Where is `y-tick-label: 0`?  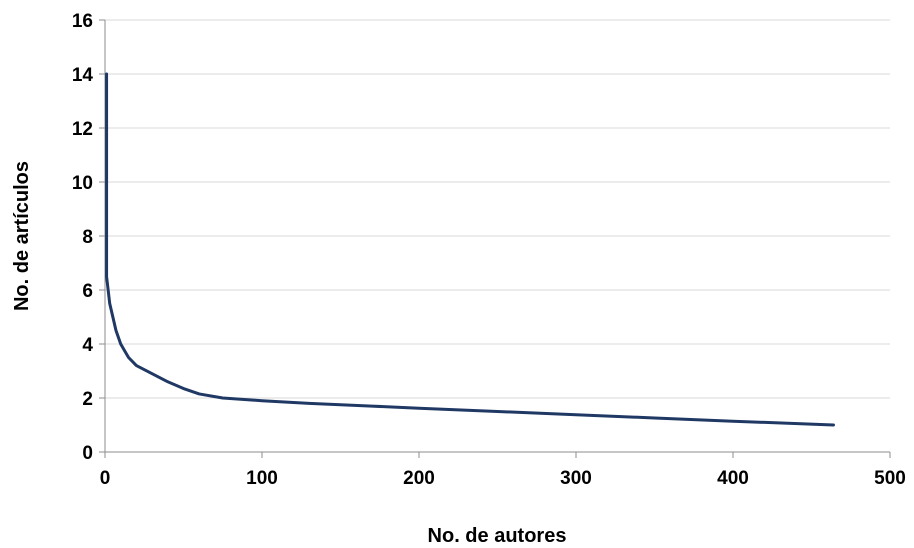 y-tick-label: 0 is located at coordinates (87, 453).